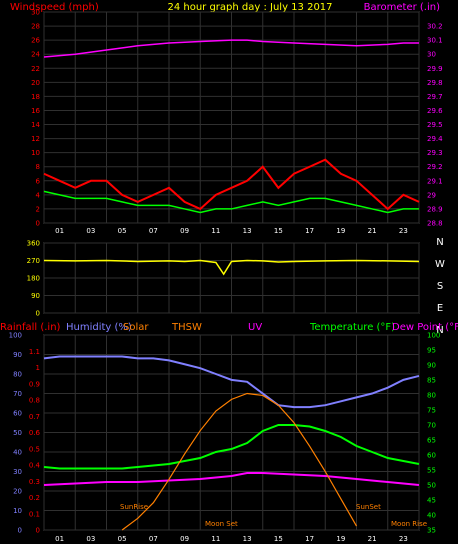 The width and height of the screenshot is (458, 544). What do you see at coordinates (231, 267) in the screenshot?
I see `wind-direction-line` at bounding box center [231, 267].